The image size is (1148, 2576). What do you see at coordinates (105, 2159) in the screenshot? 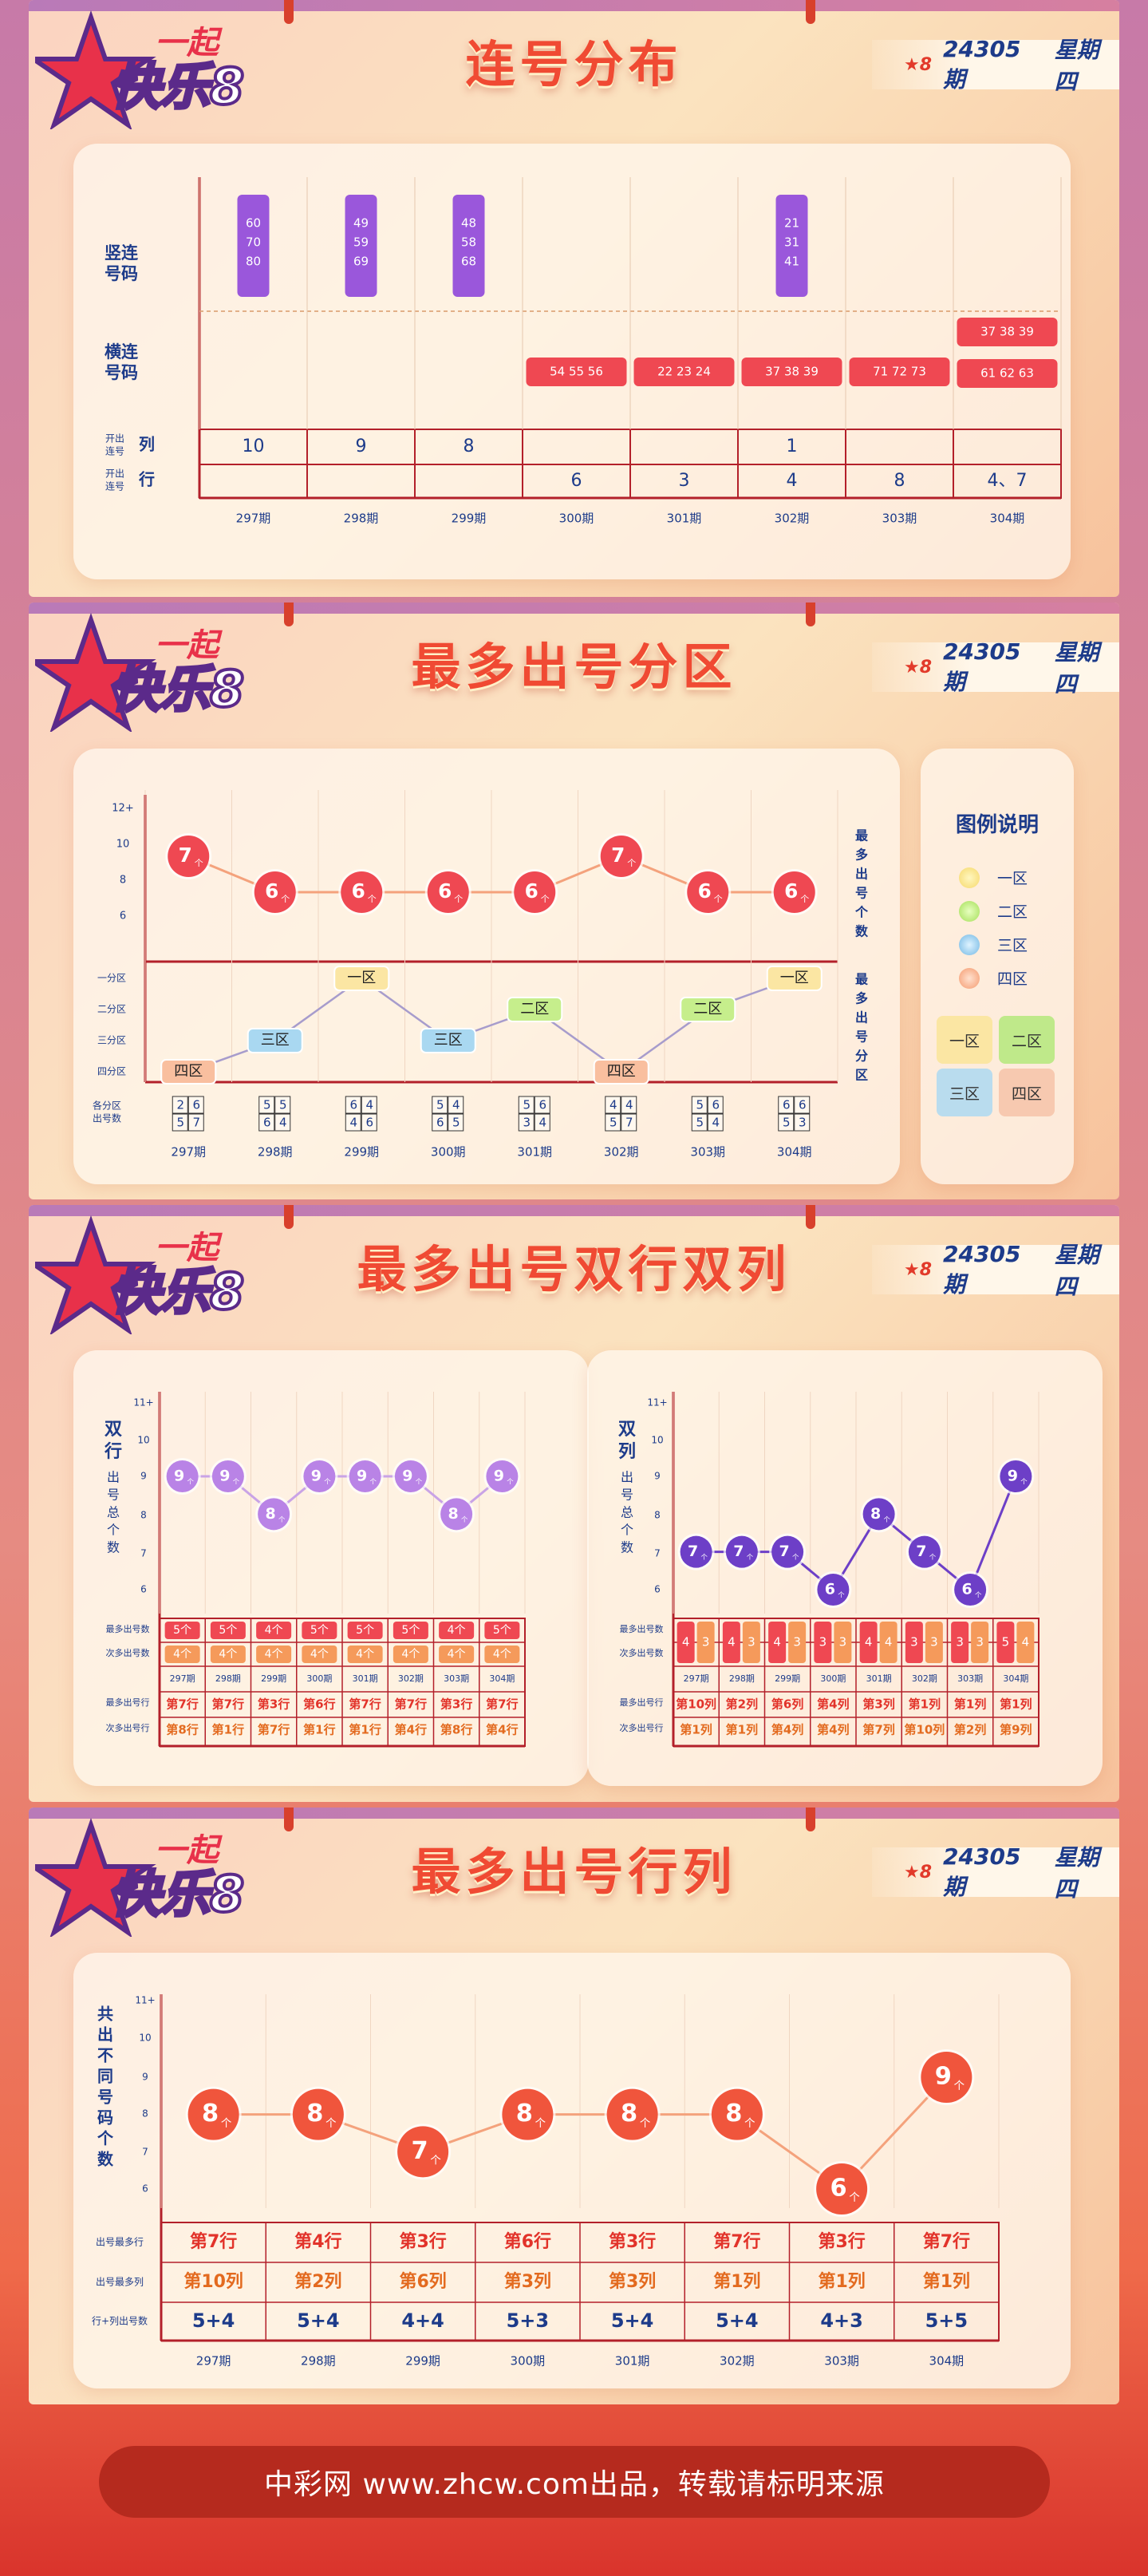
I see `axis-title: 数` at bounding box center [105, 2159].